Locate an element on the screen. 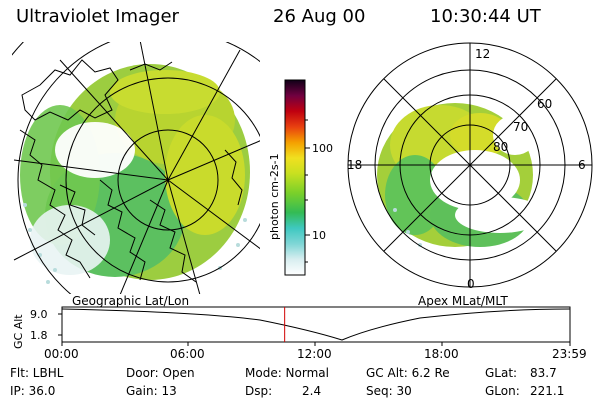  alt-tick-1.8: 1.8 is located at coordinates (39, 335).